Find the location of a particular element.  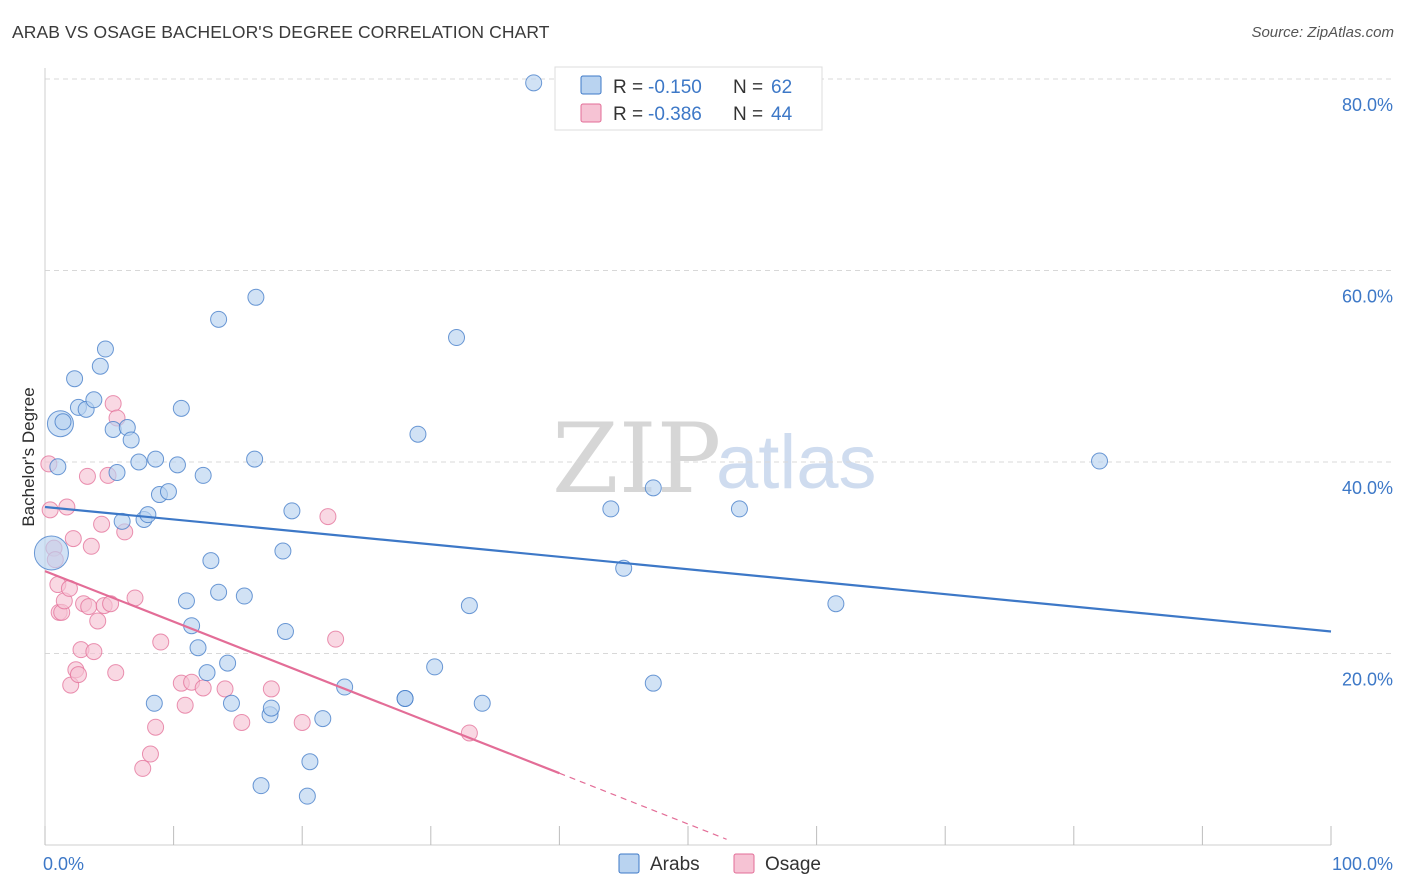

legend-swatch-osage-stats is located at coordinates (591, 113).